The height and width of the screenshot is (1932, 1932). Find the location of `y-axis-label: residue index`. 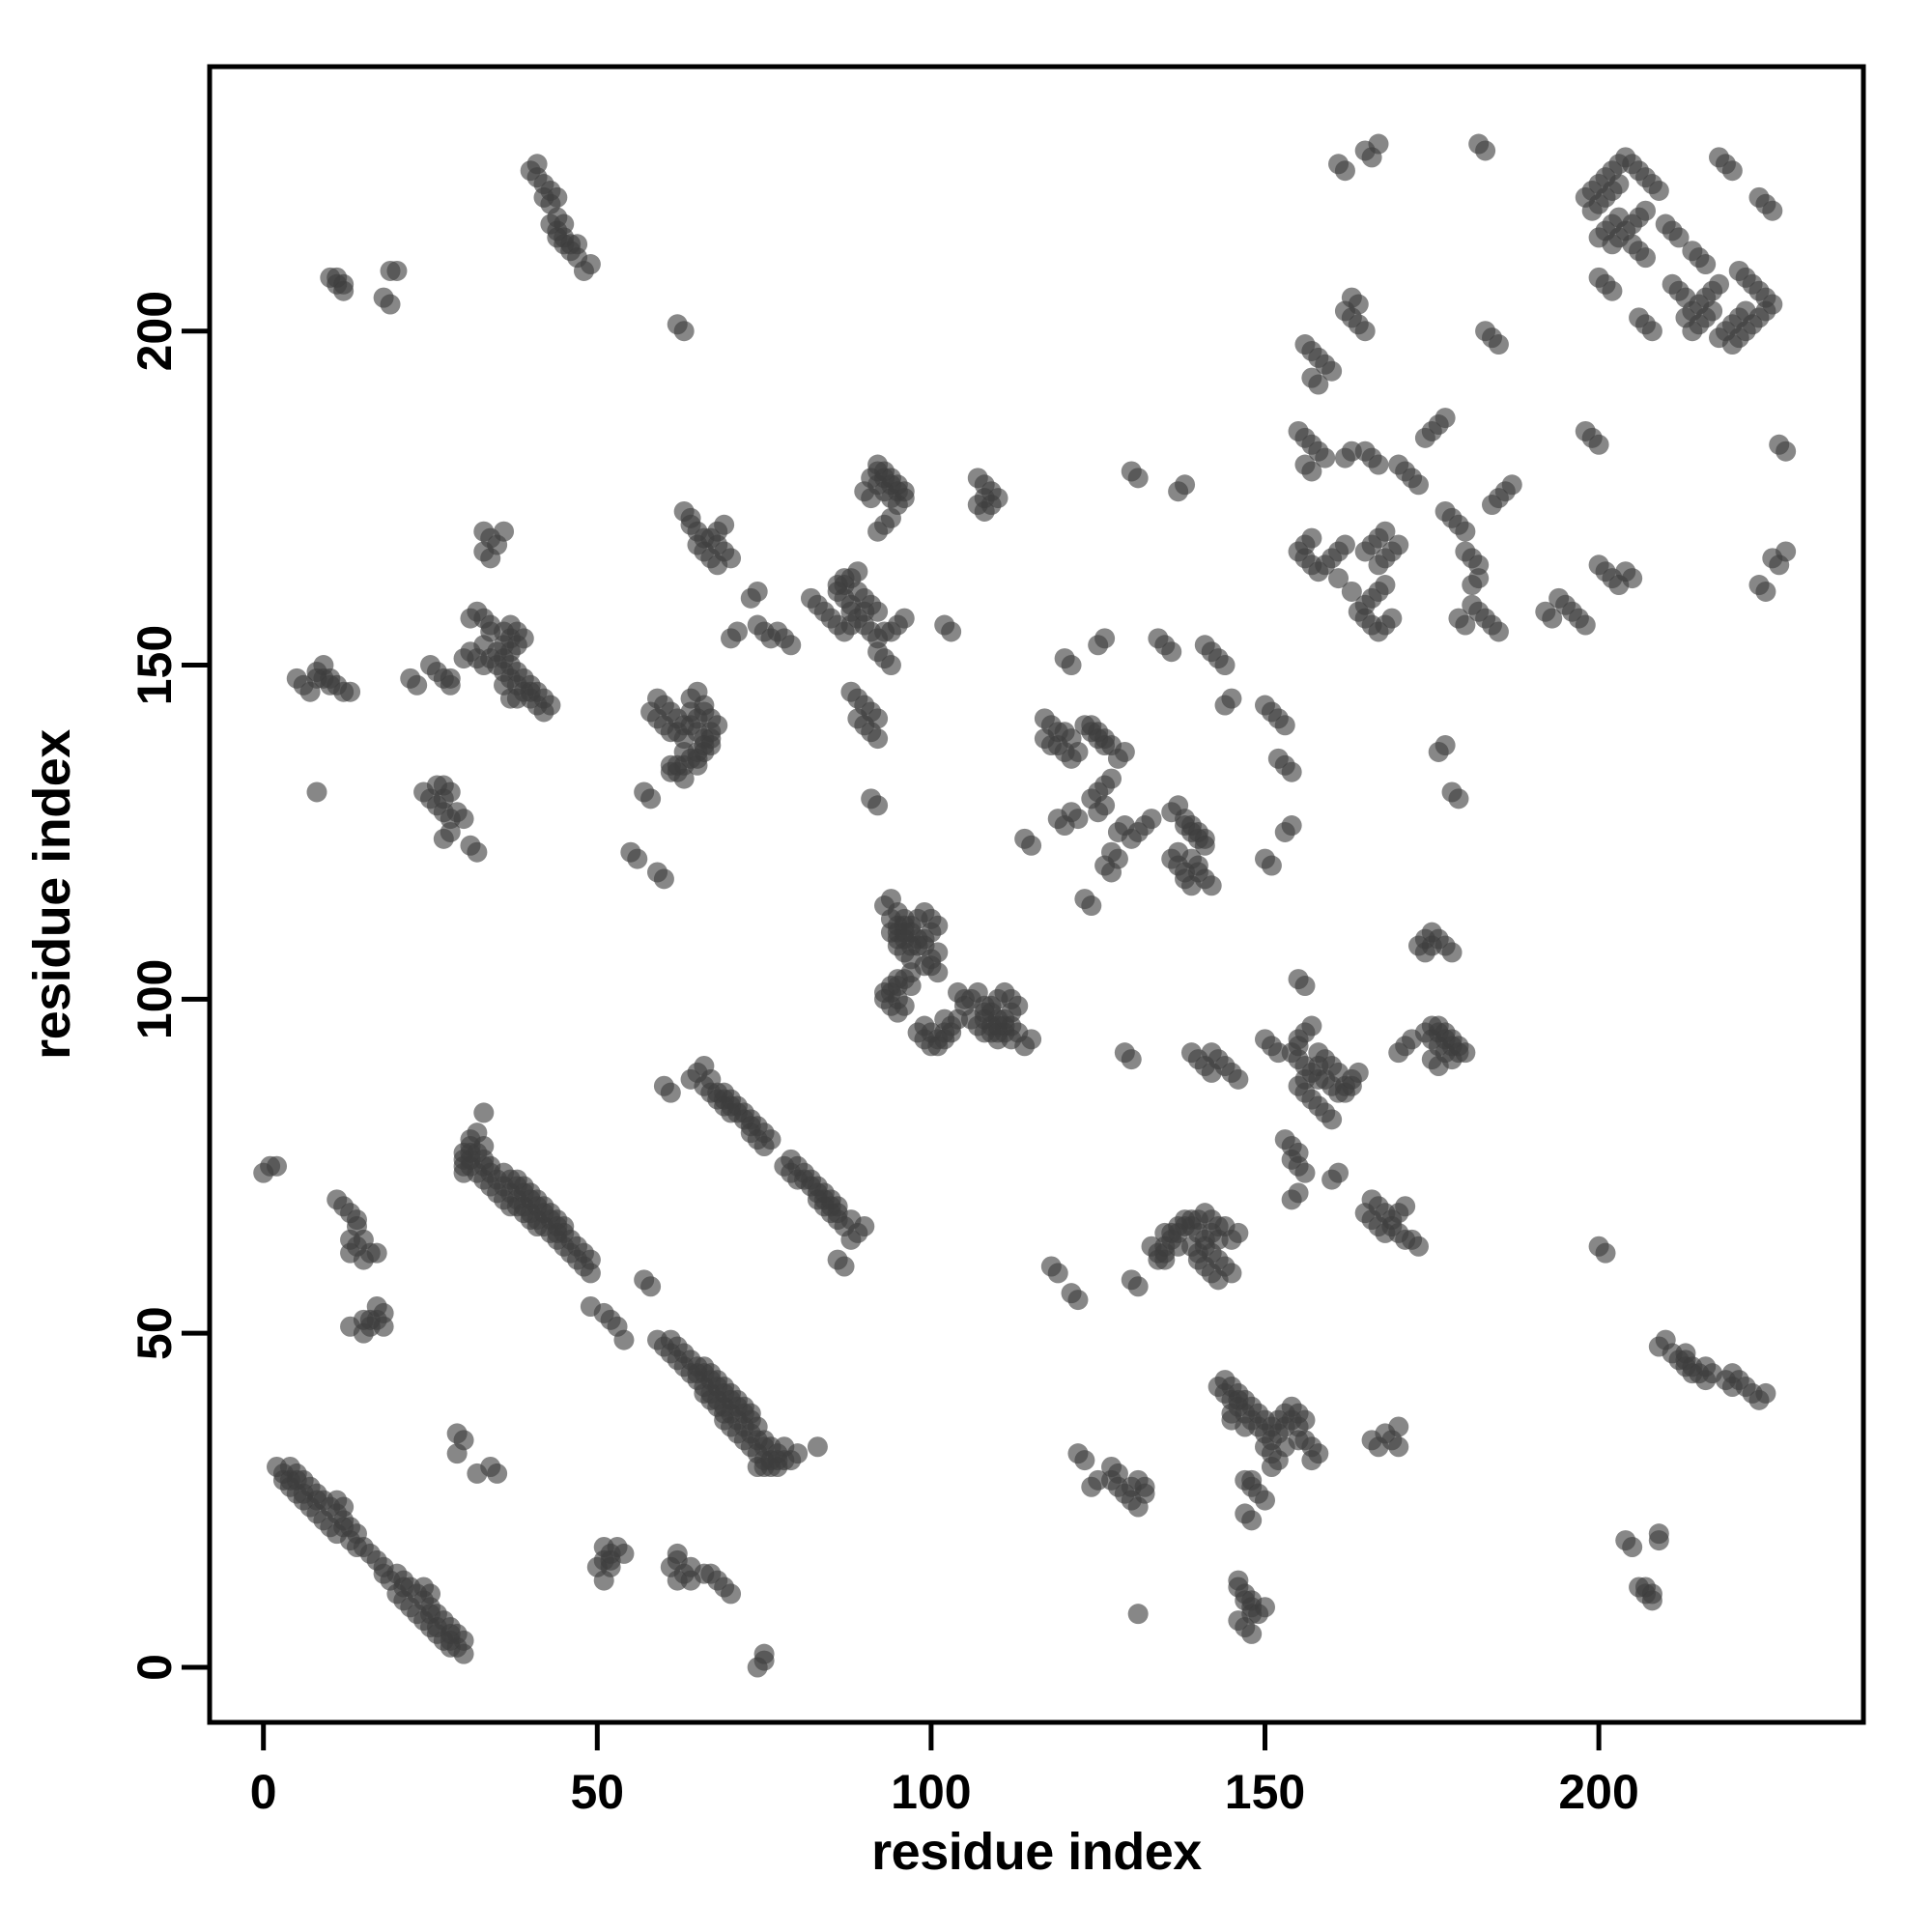

y-axis-label: residue index is located at coordinates (52, 894).